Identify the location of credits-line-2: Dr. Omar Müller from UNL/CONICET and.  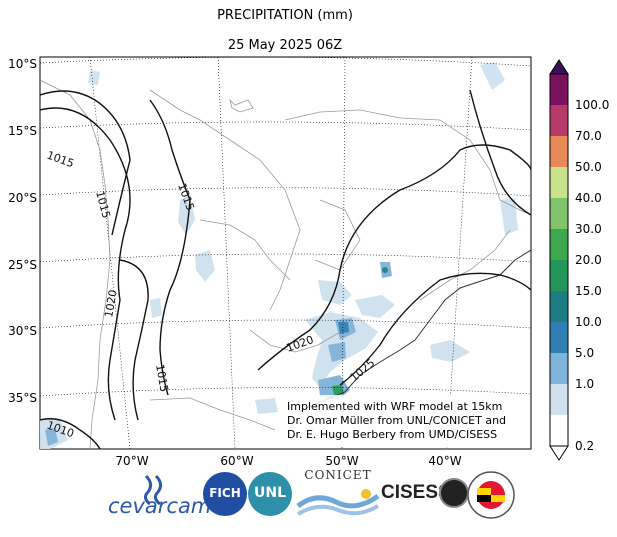
(396, 420).